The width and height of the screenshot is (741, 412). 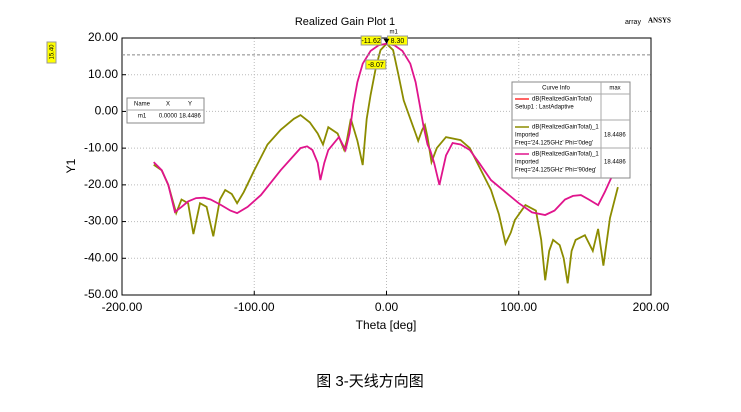 I want to click on table-header: X, so click(x=168, y=105).